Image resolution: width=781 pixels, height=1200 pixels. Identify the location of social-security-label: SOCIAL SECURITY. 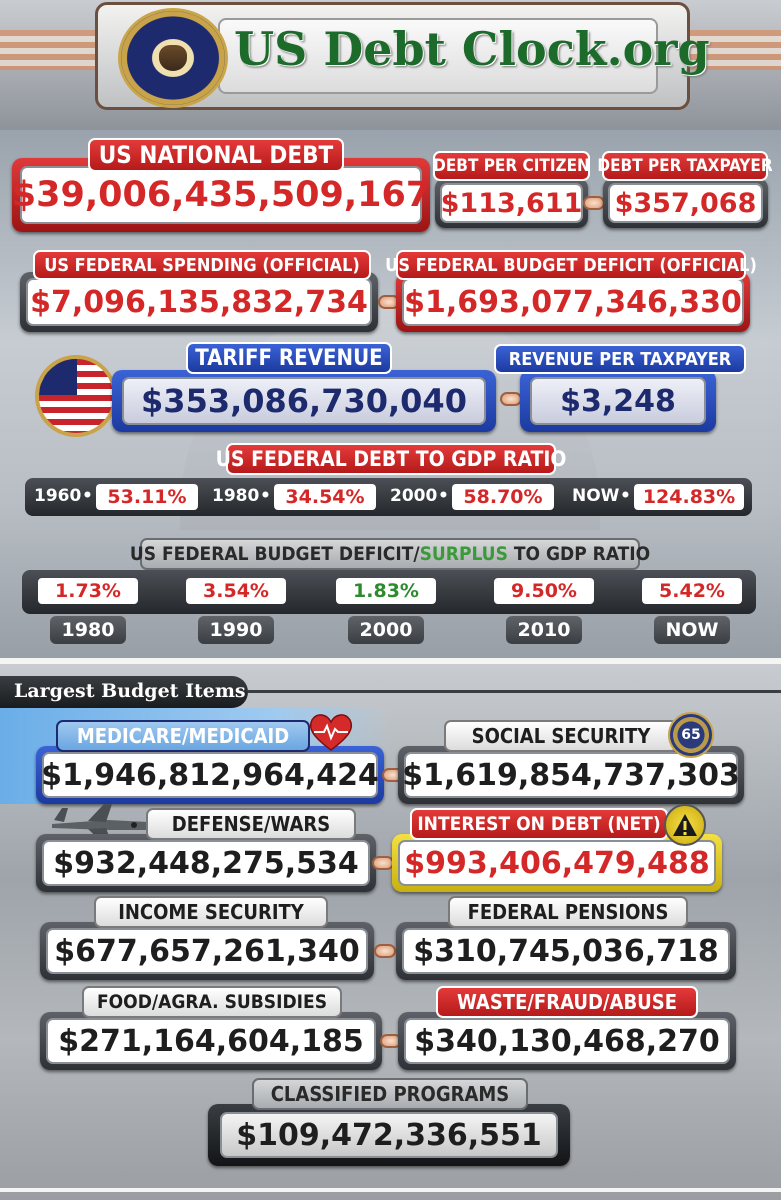
(561, 736).